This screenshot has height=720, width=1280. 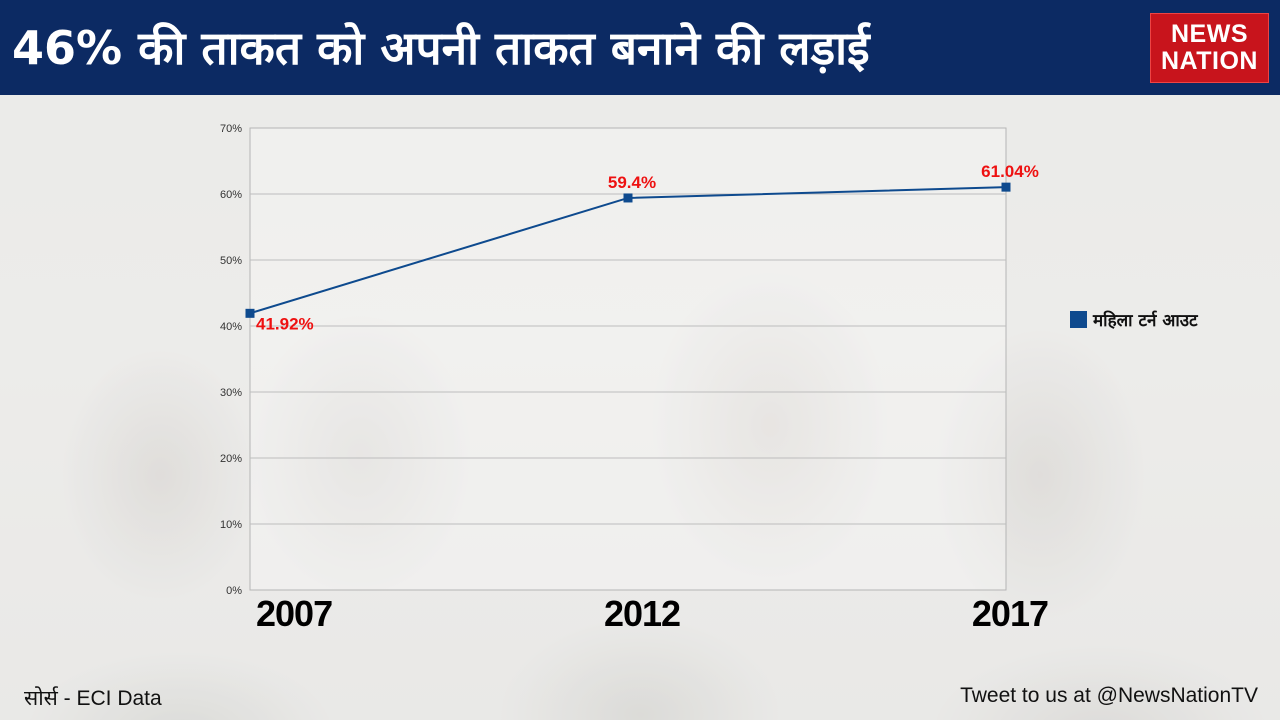 What do you see at coordinates (1010, 613) in the screenshot?
I see `x-tick-label: 2017` at bounding box center [1010, 613].